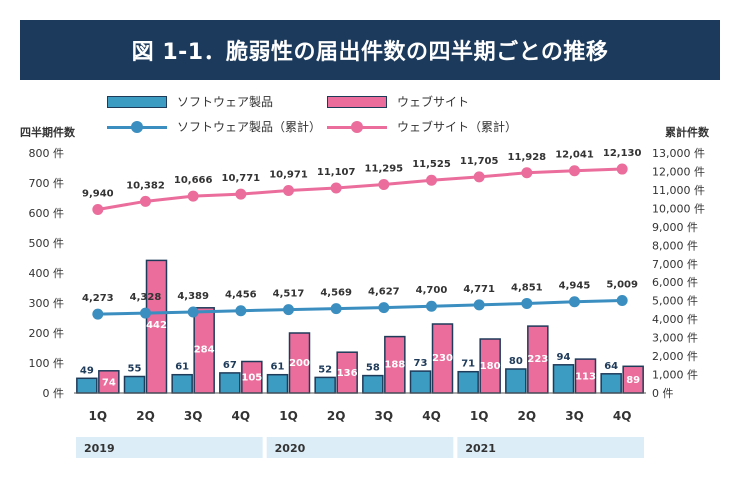  What do you see at coordinates (241, 178) in the screenshot?
I see `website-cum-point-label: 10,771` at bounding box center [241, 178].